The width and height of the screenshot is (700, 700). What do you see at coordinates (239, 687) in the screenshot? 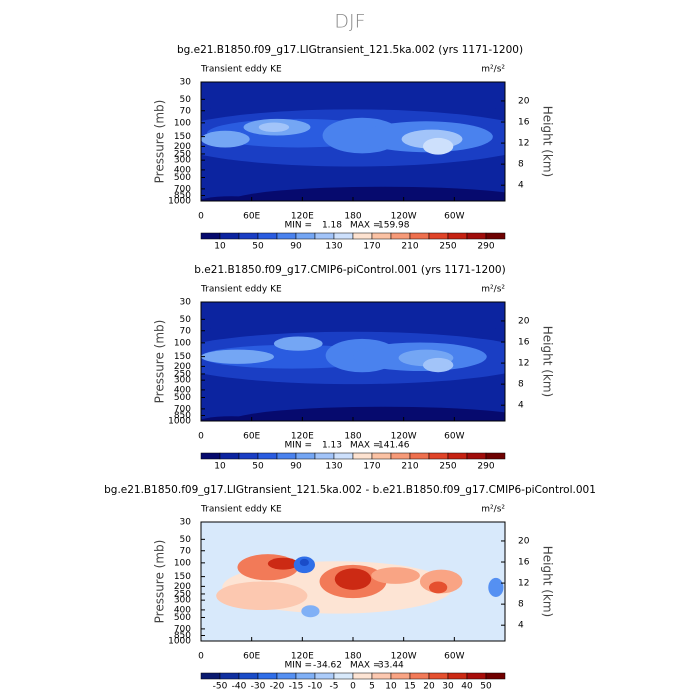
I see `colorbar-label: -40` at bounding box center [239, 687].